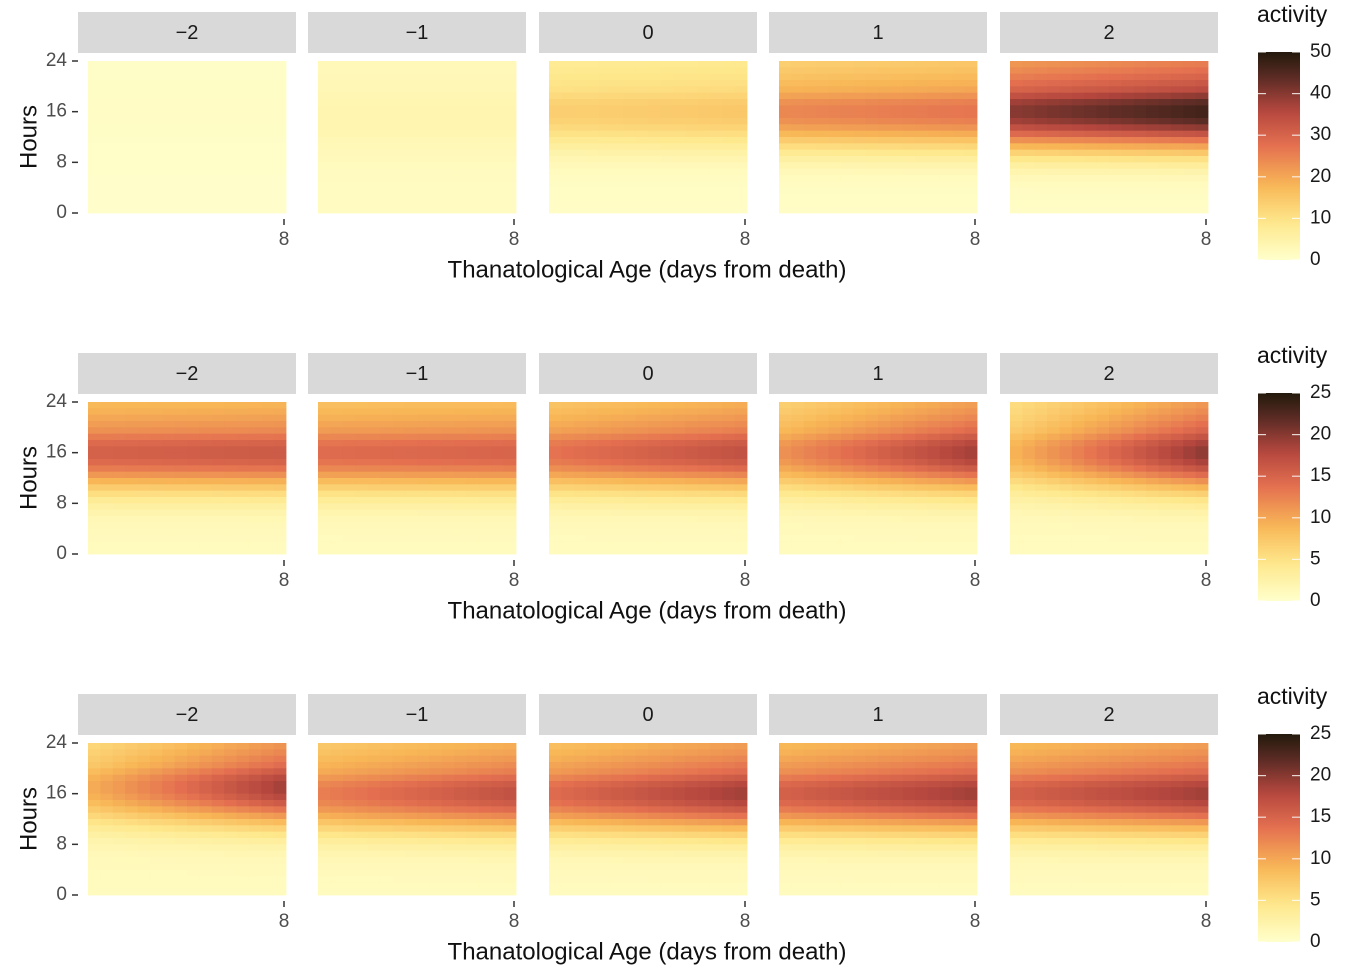 The image size is (1352, 965). What do you see at coordinates (187, 714) in the screenshot?
I see `facet-strip` at bounding box center [187, 714].